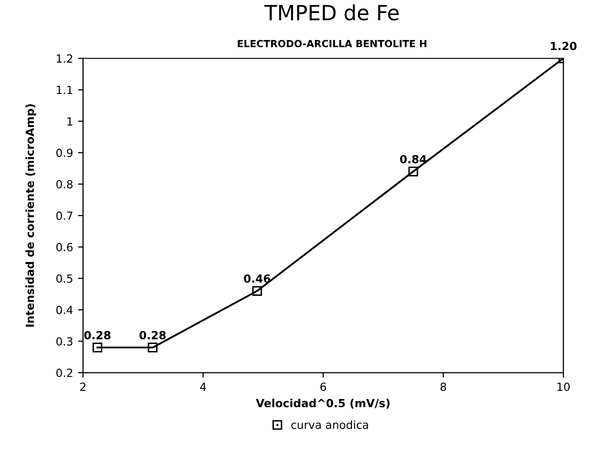 Image resolution: width=593 pixels, height=449 pixels. I want to click on y-tick-label: 1.2, so click(64, 58).